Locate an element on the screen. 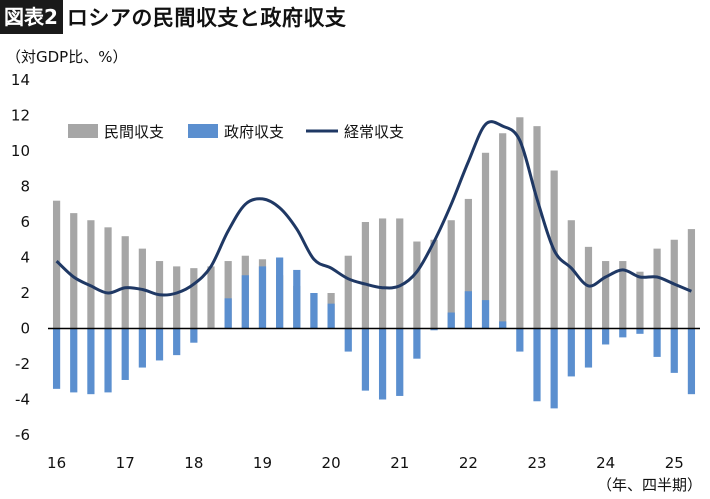 Image resolution: width=710 pixels, height=499 pixels. x-axis-unit-label: （年、四半期） is located at coordinates (649, 485).